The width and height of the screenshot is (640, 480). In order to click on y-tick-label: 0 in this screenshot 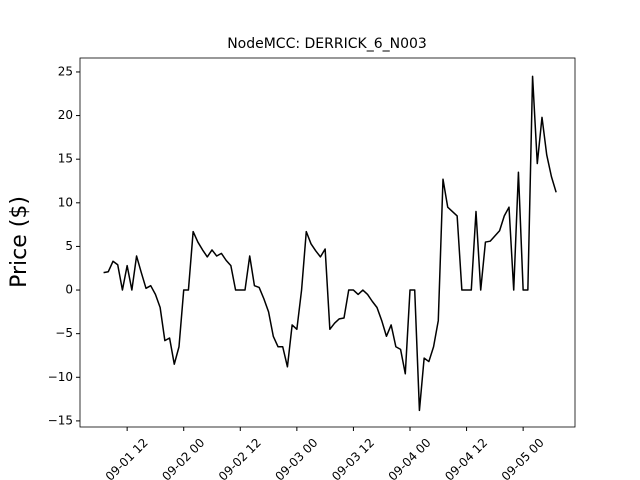, I will do `click(69, 290)`.